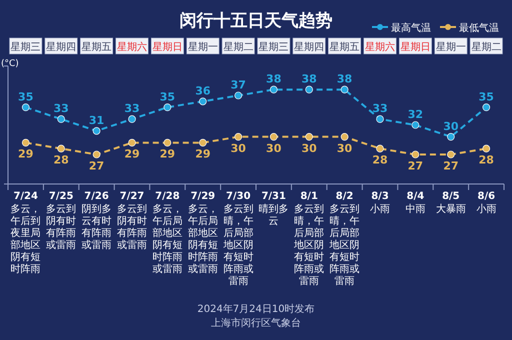 The height and width of the screenshot is (340, 512). What do you see at coordinates (345, 196) in the screenshot?
I see `x-tick-label: 8/2` at bounding box center [345, 196].